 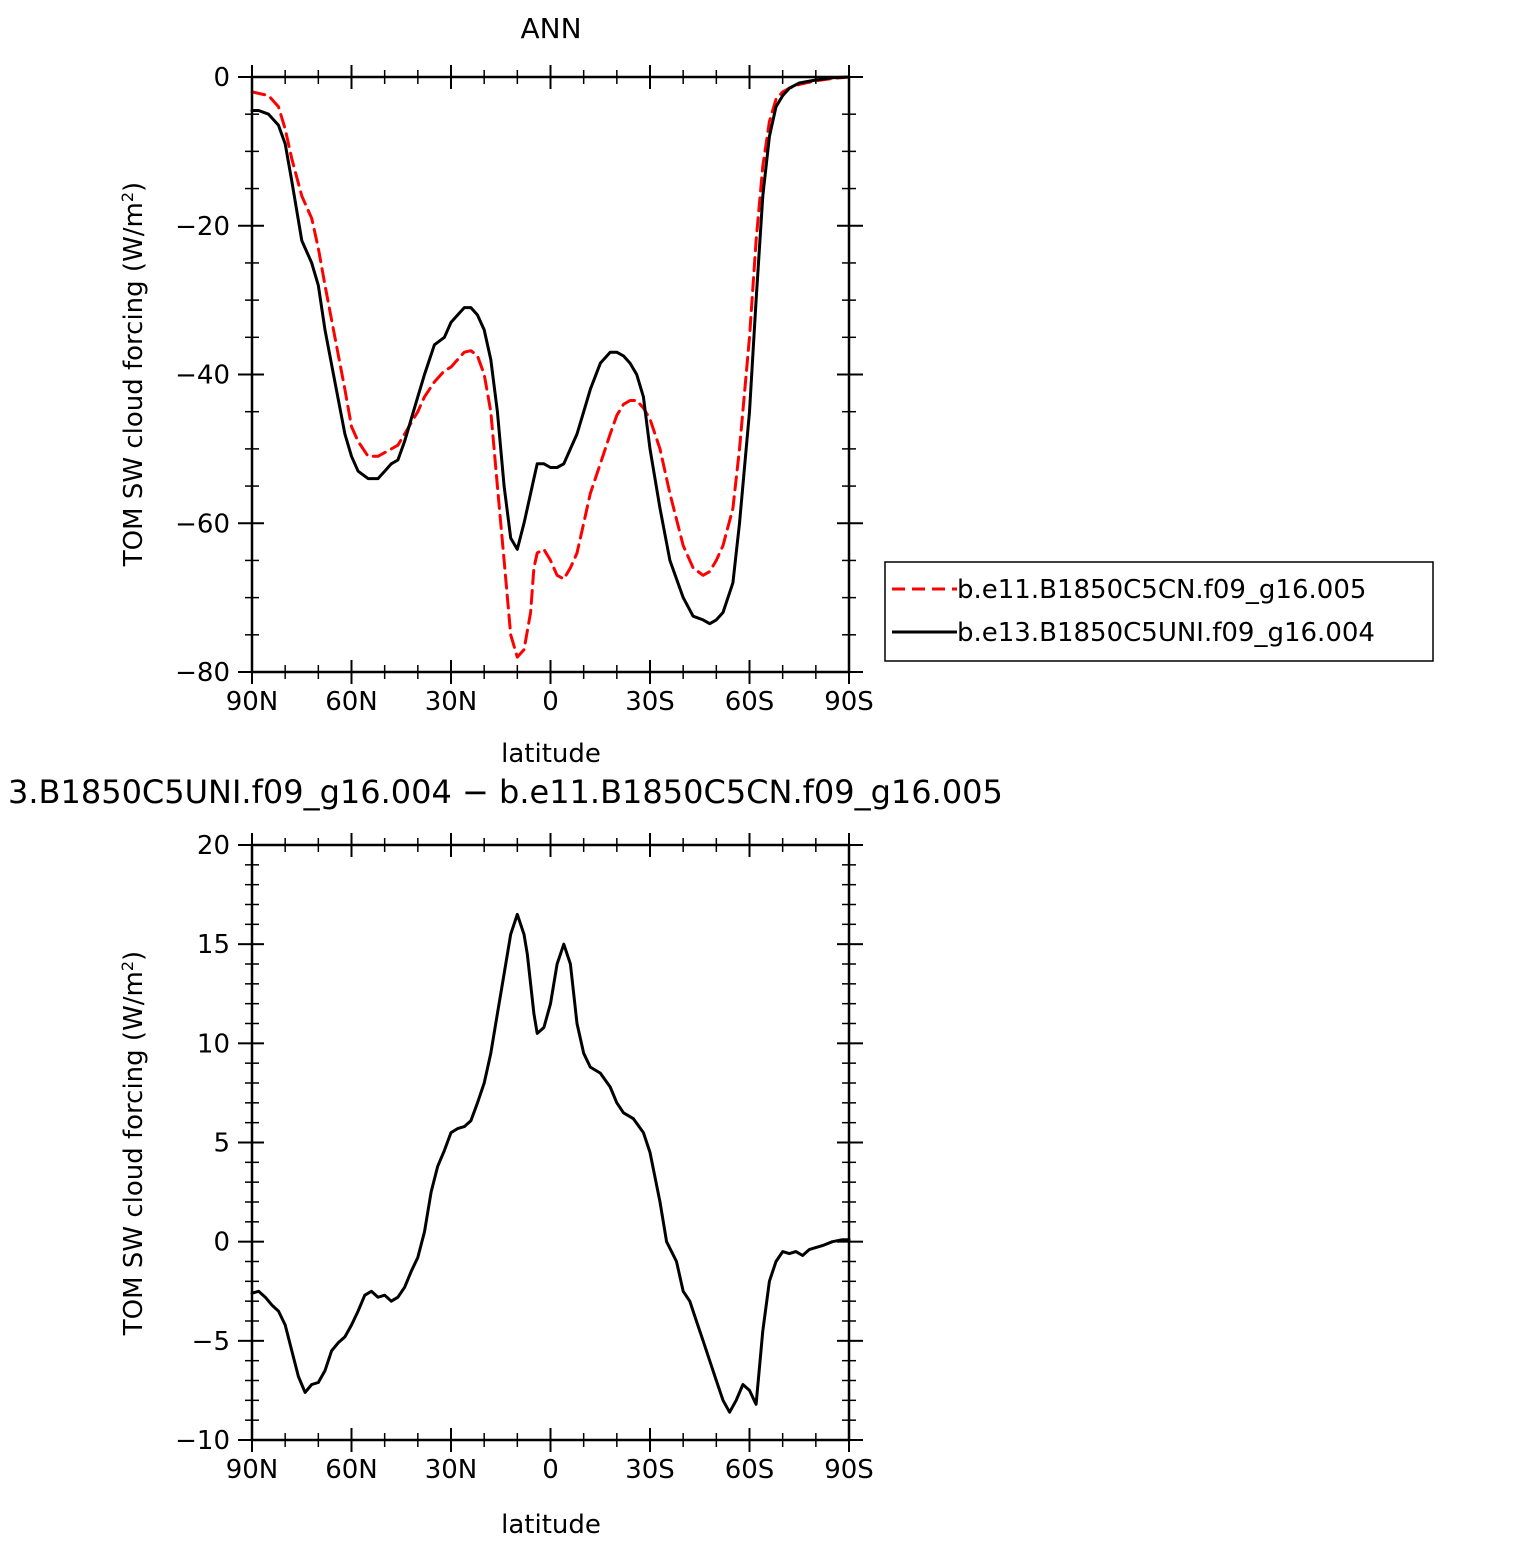 I want to click on bot-x-tick-label: 90N, so click(x=252, y=1470).